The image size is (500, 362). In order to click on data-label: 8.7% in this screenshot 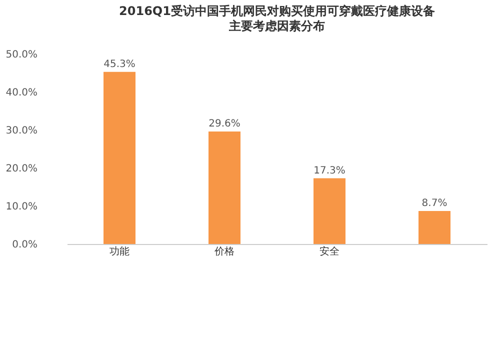, I will do `click(435, 203)`.